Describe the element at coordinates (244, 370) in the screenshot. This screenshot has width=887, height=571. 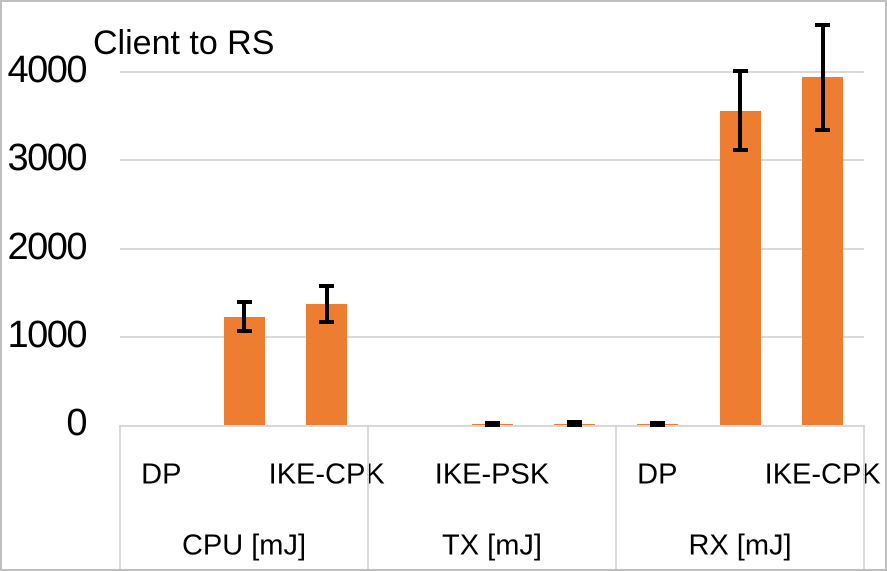
I see `bar-cpu-ike-psk` at that location.